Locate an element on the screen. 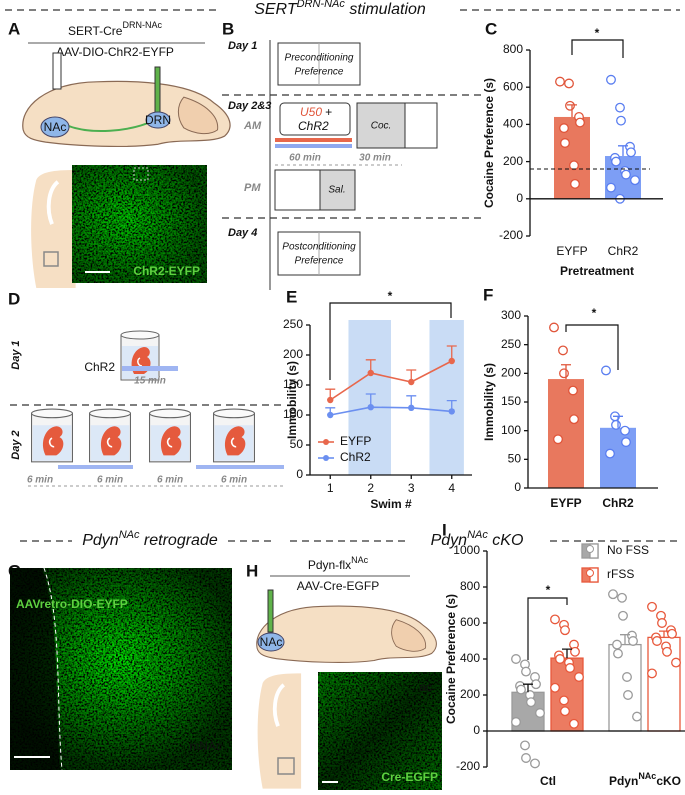 Image resolution: width=685 pixels, height=795 pixels. text: stimulation is located at coordinates (385, 9).